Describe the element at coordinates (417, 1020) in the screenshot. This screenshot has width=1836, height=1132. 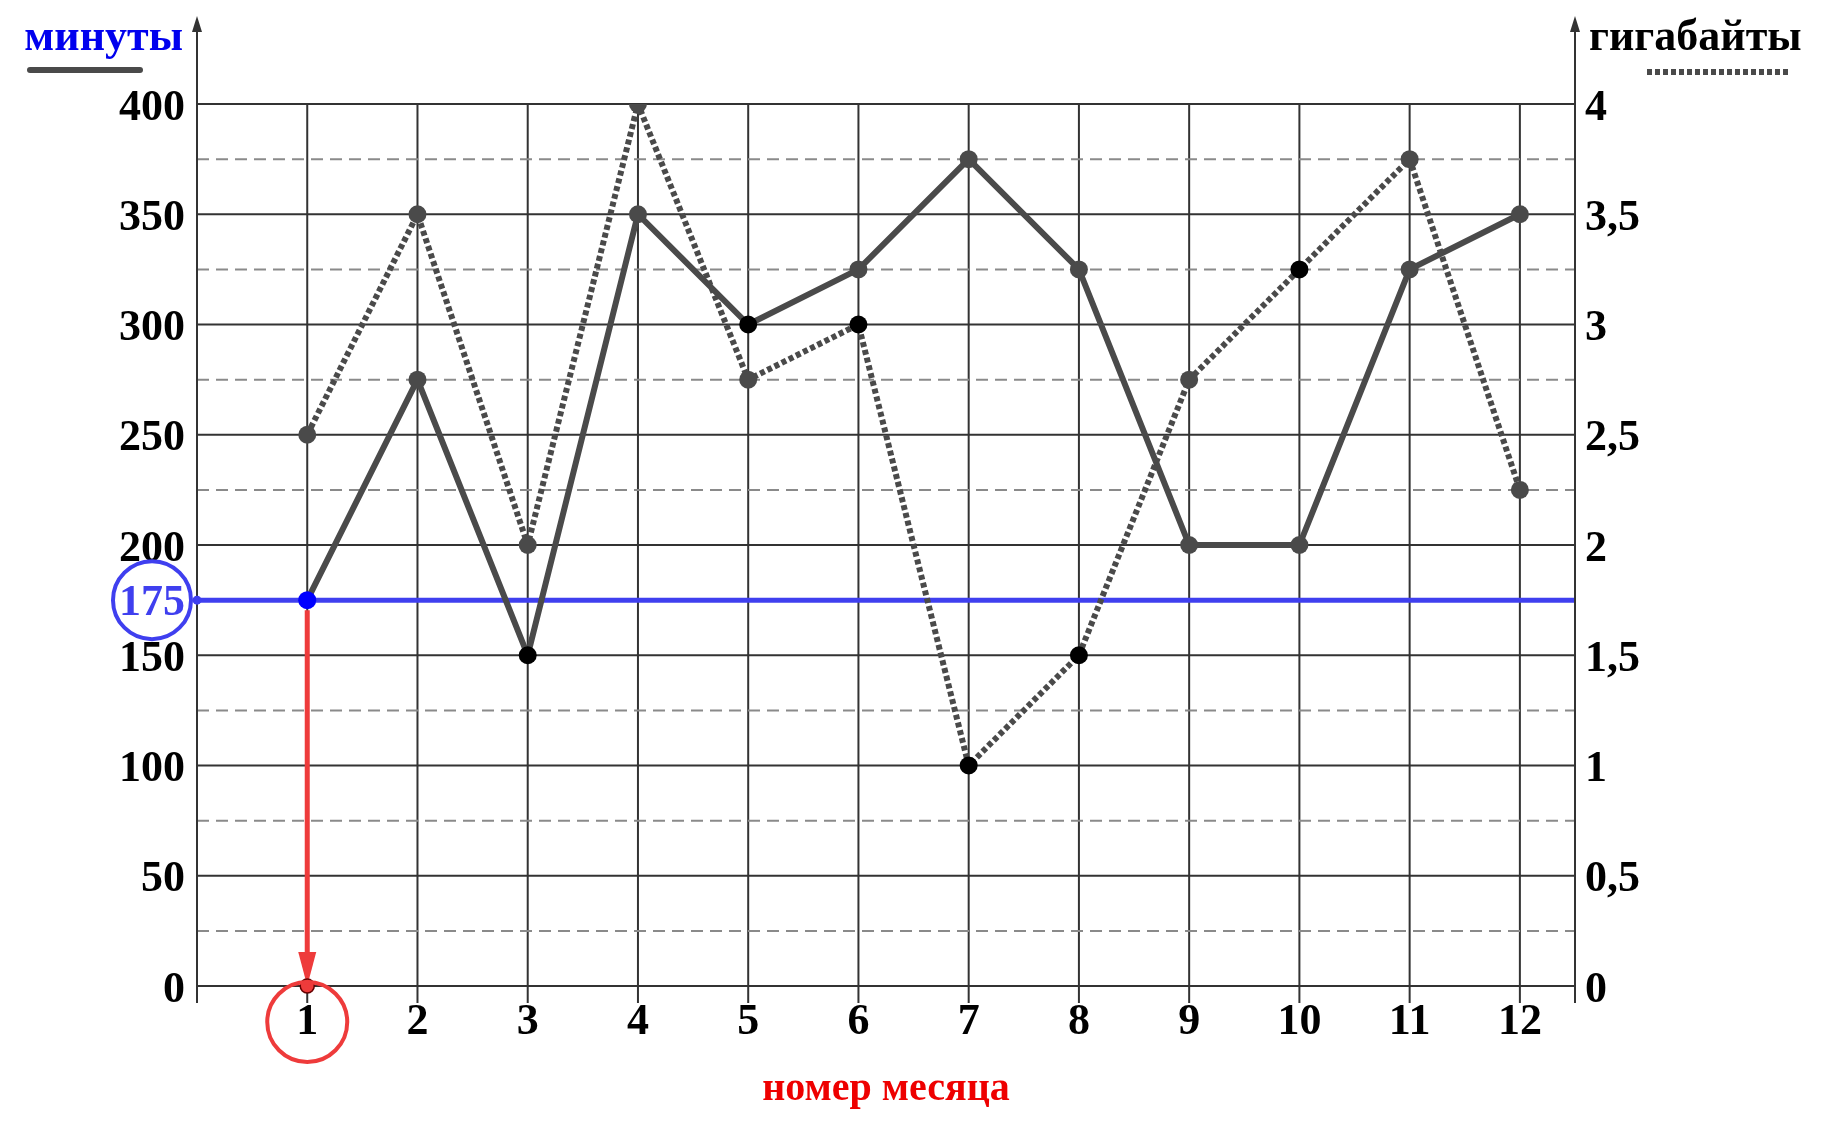
I see `x-tick-label: 2` at that location.